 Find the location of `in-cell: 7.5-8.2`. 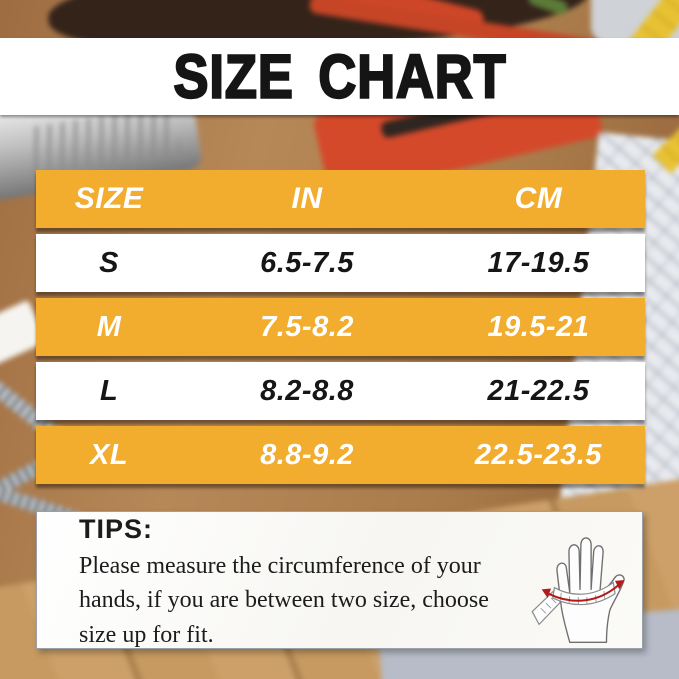

in-cell: 7.5-8.2 is located at coordinates (307, 326).